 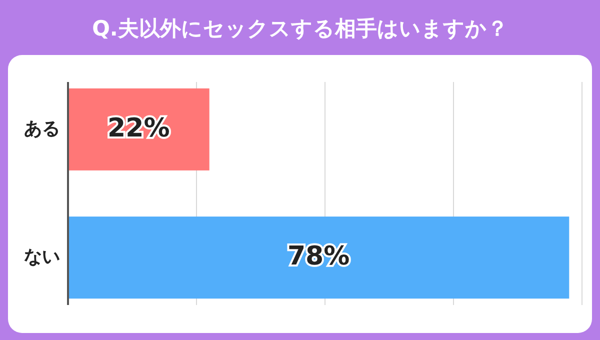 I want to click on data-label: 78%, so click(x=318, y=257).